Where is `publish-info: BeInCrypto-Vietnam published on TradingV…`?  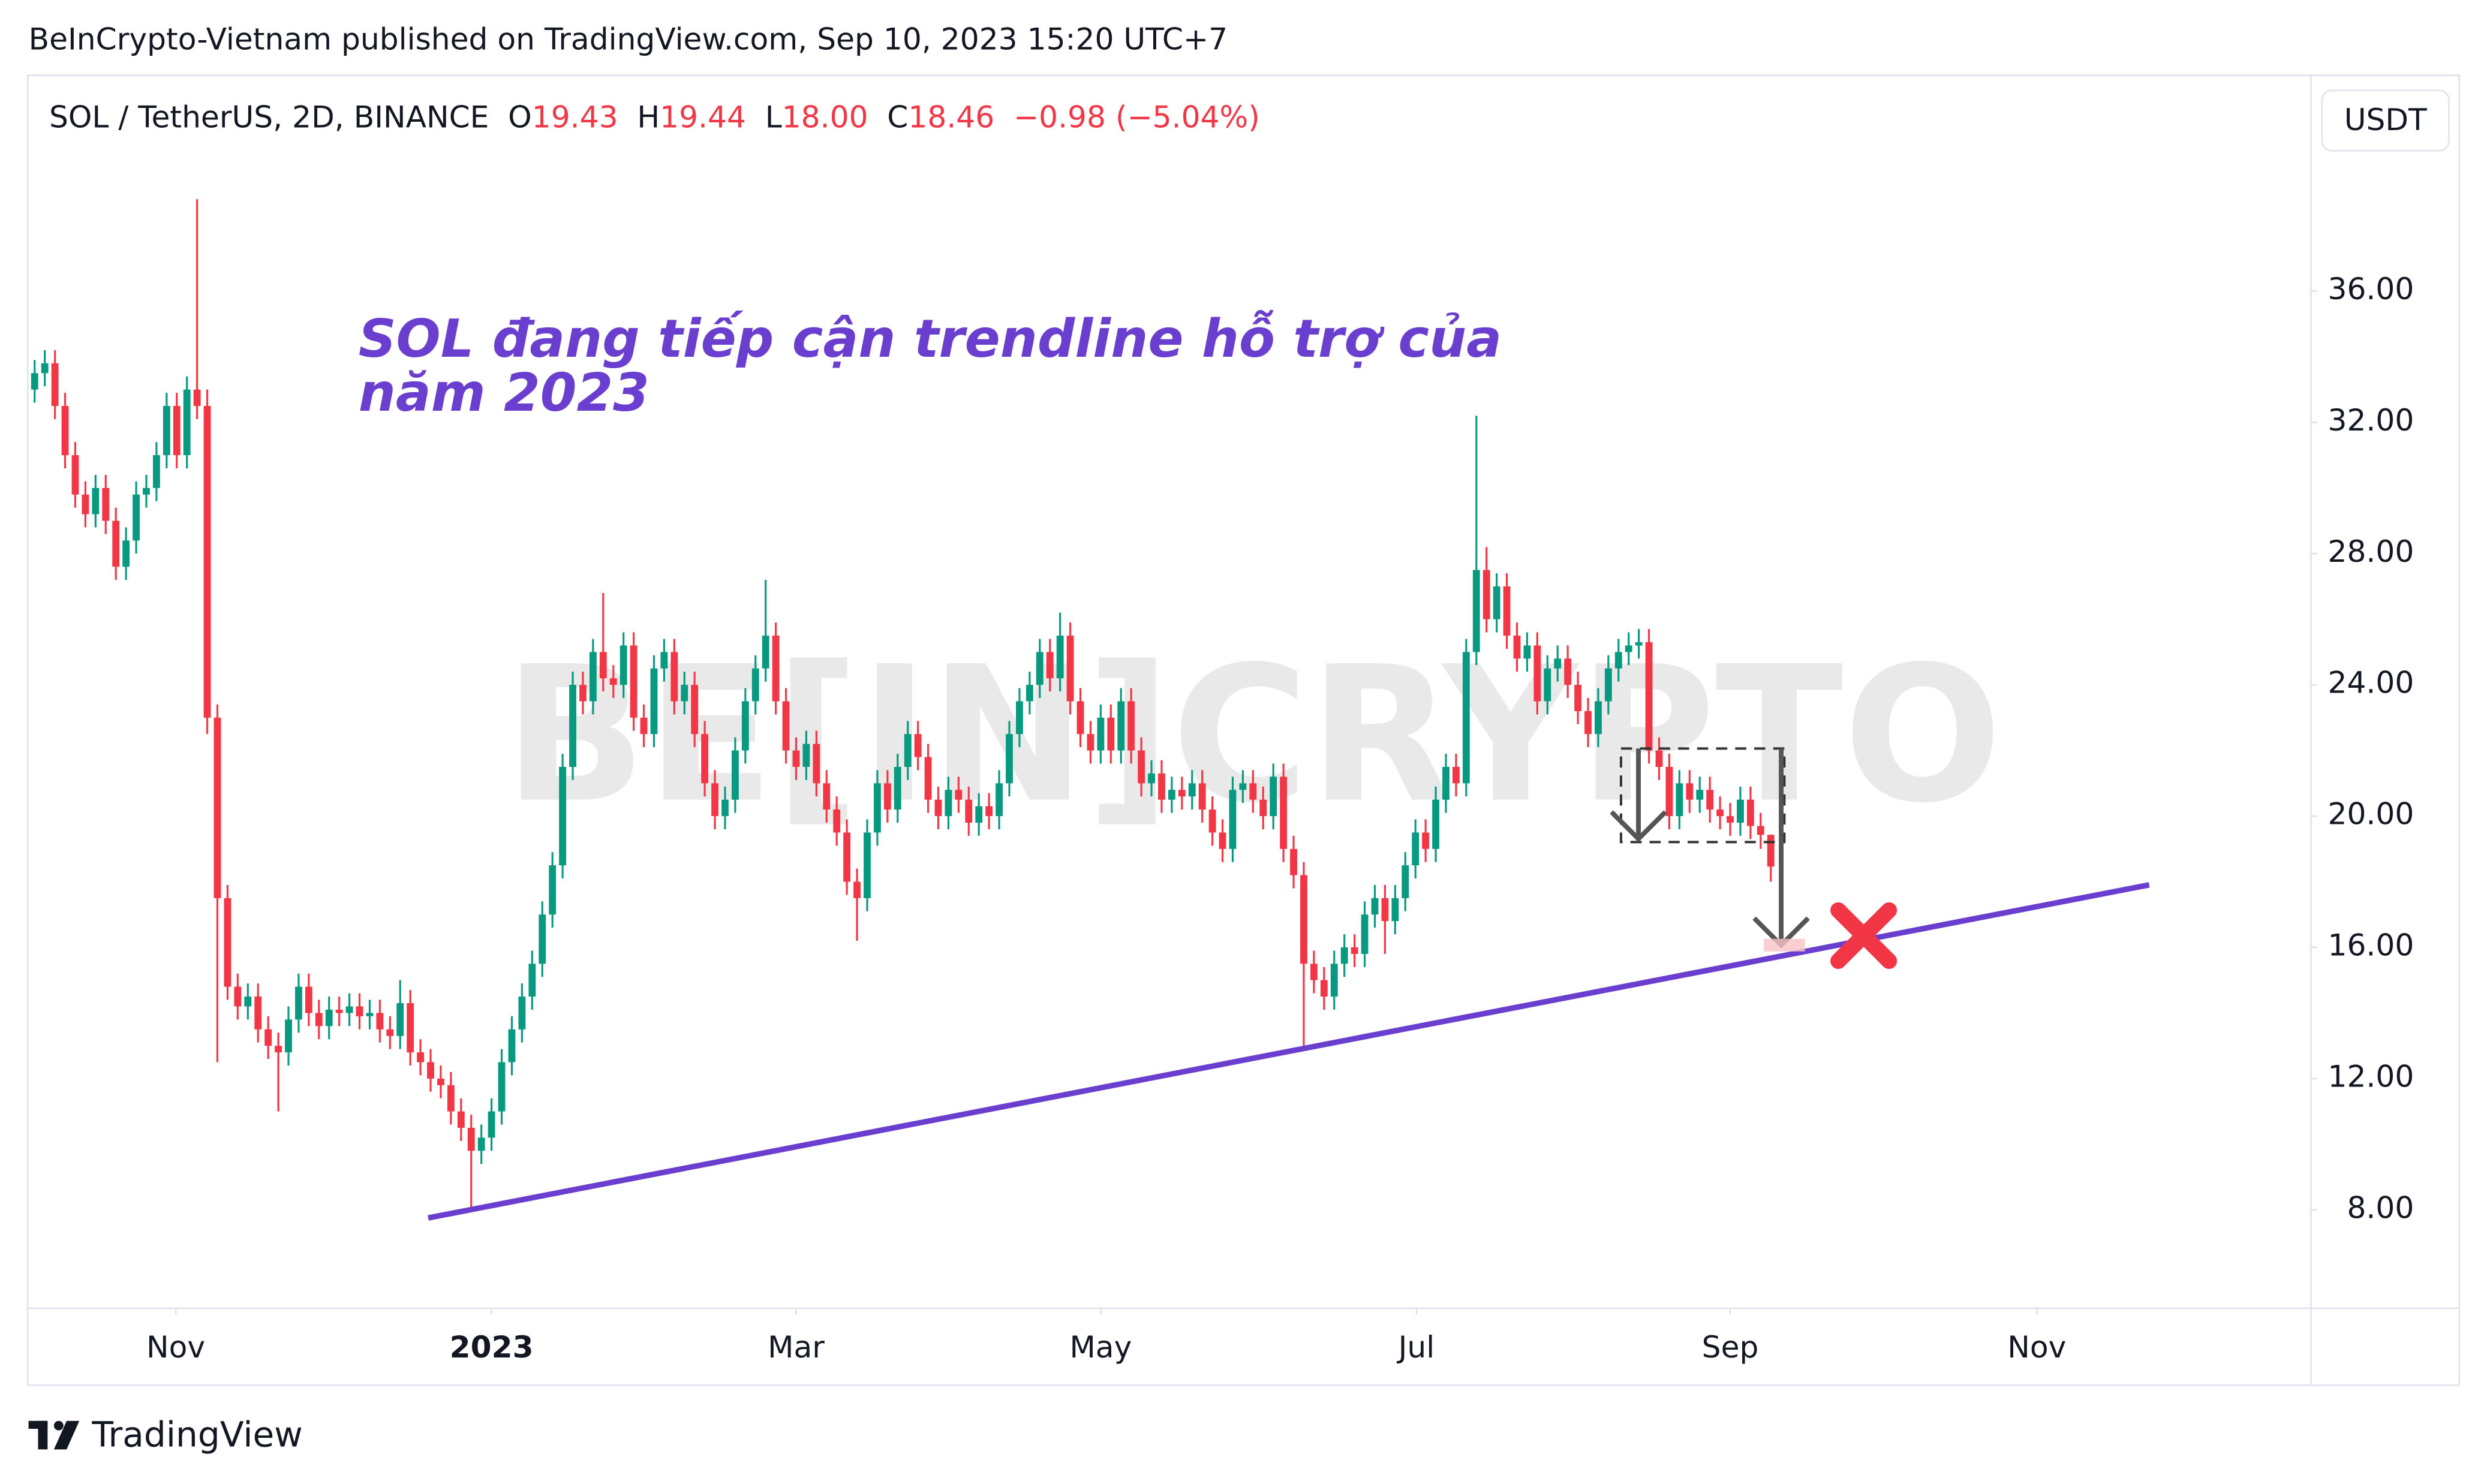 publish-info: BeInCrypto-Vietnam published on TradingV… is located at coordinates (628, 38).